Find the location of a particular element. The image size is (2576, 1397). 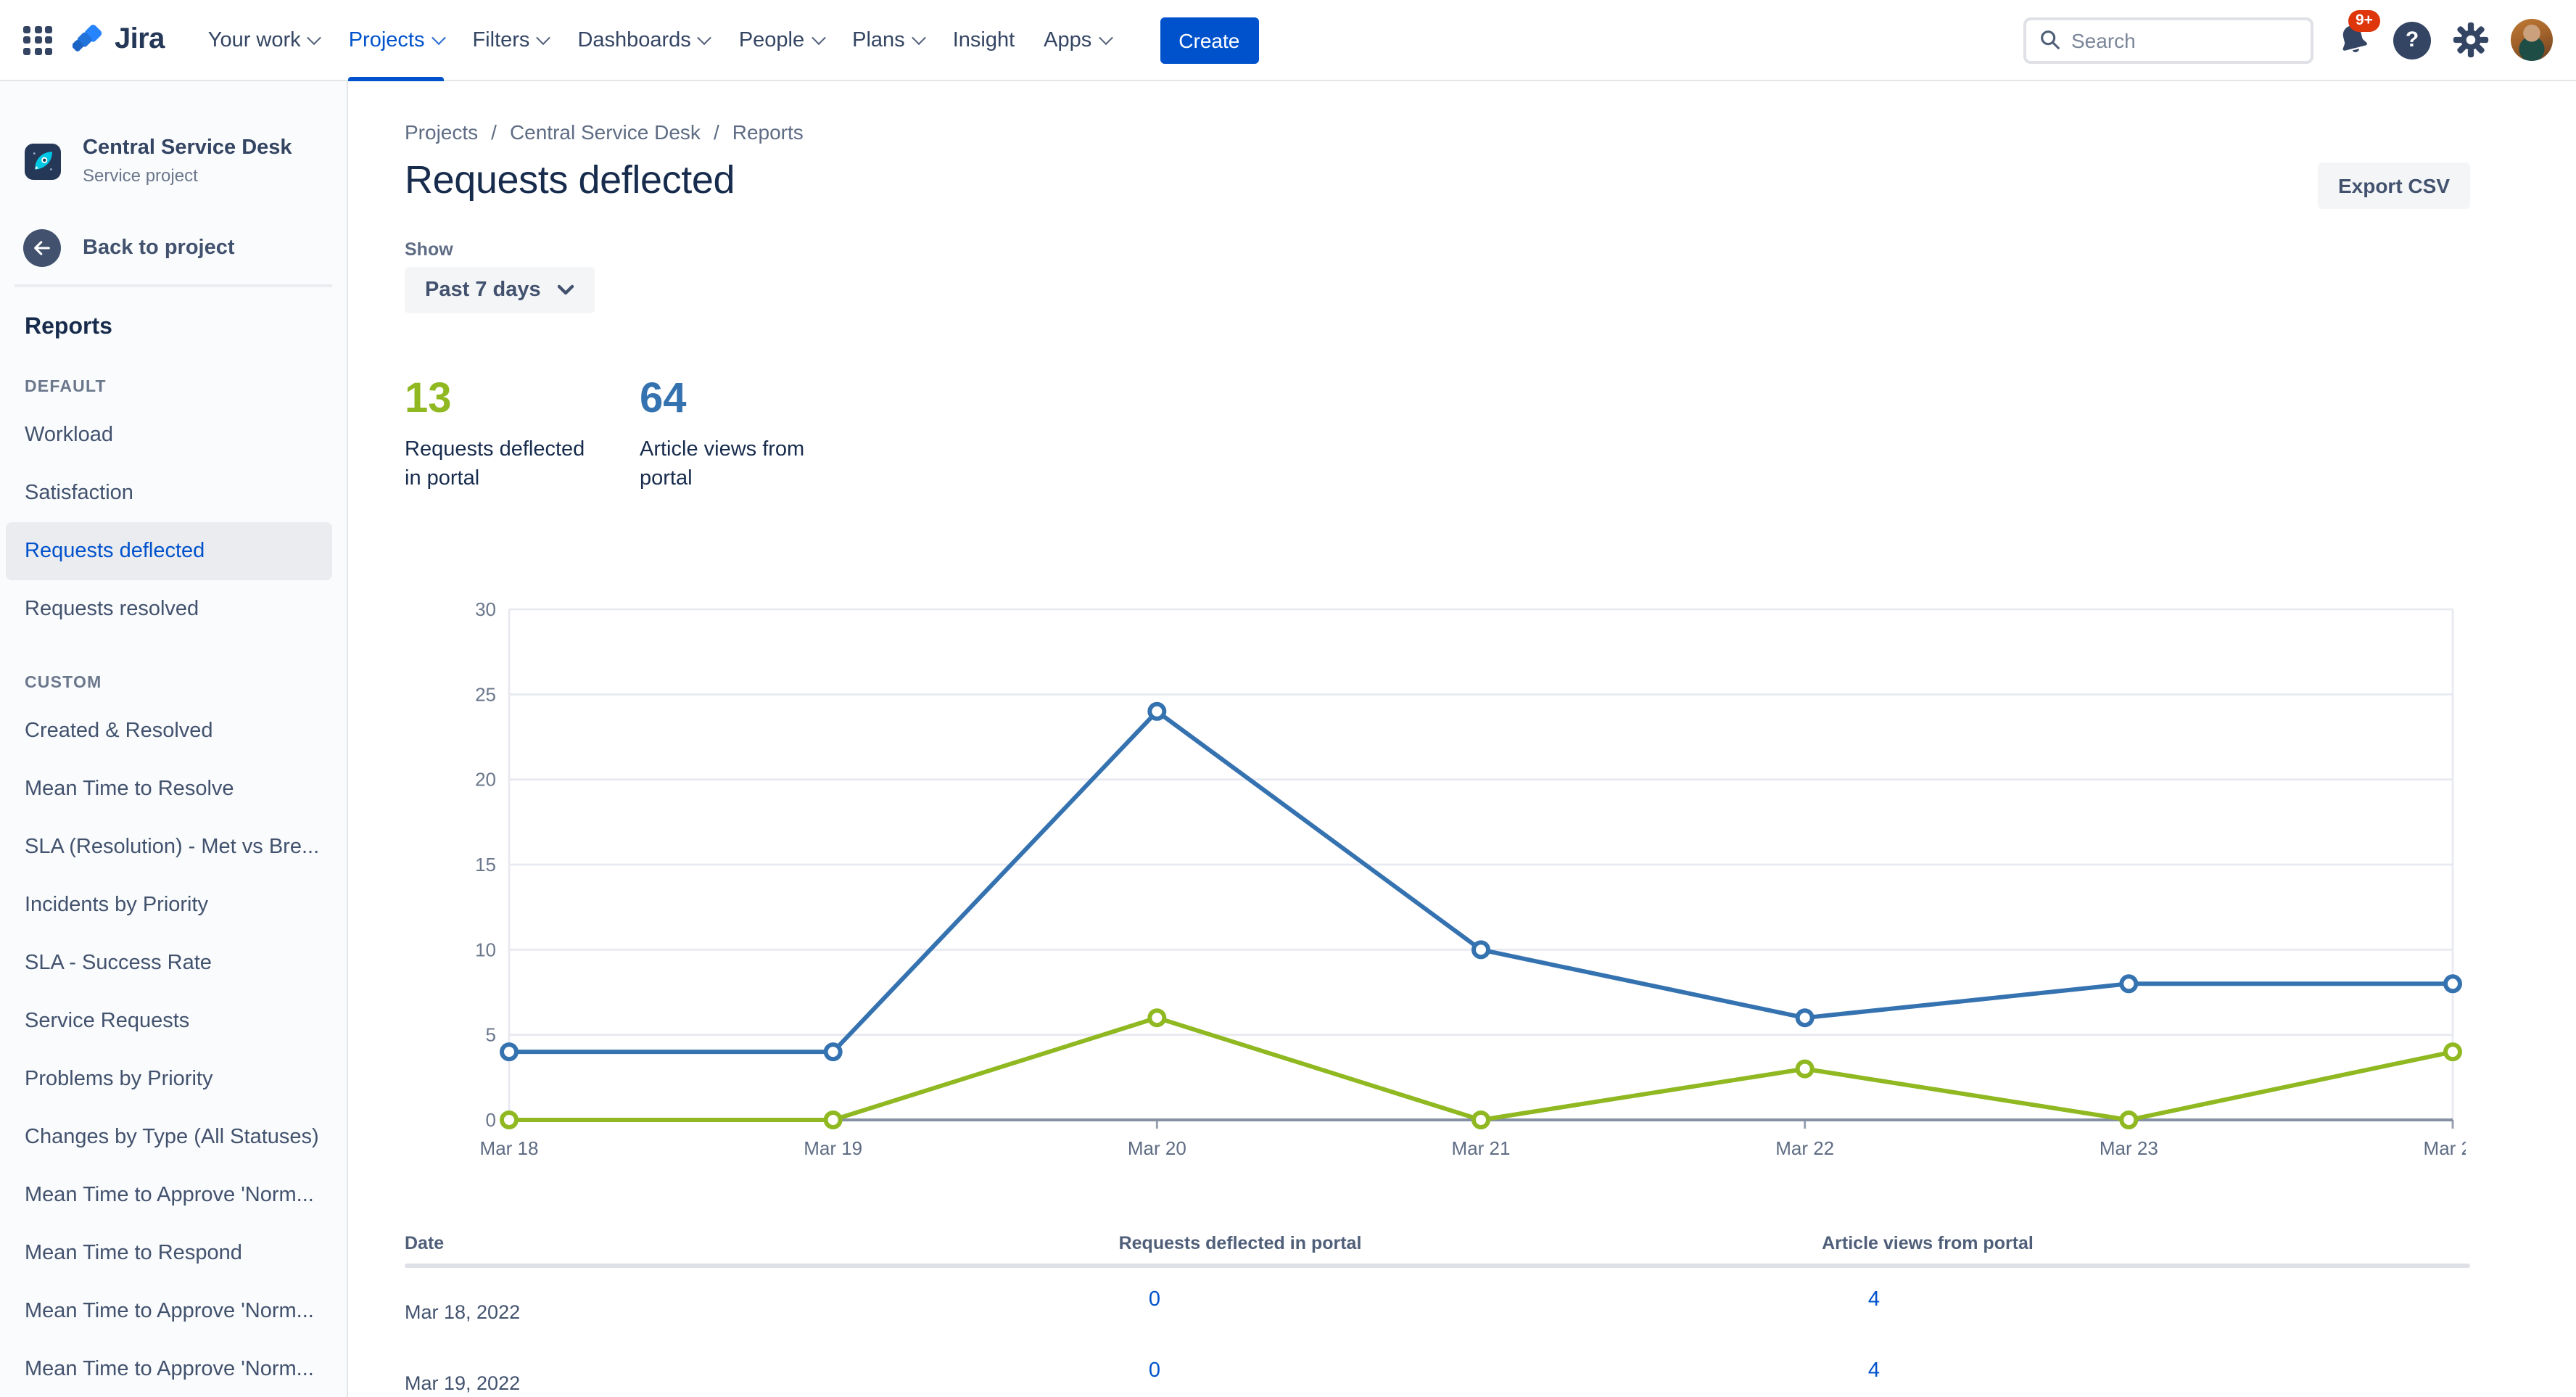

table-header-views: Article views from portal is located at coordinates (1928, 1243).